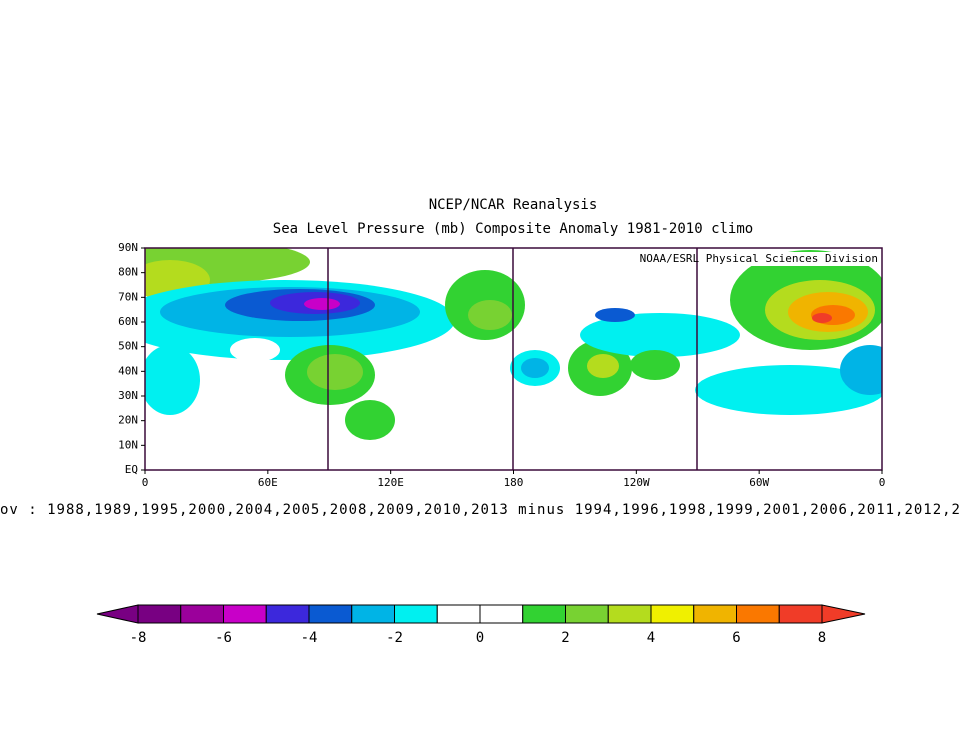 The image size is (960, 742). I want to click on y-tick-label: 60N, so click(128, 321).